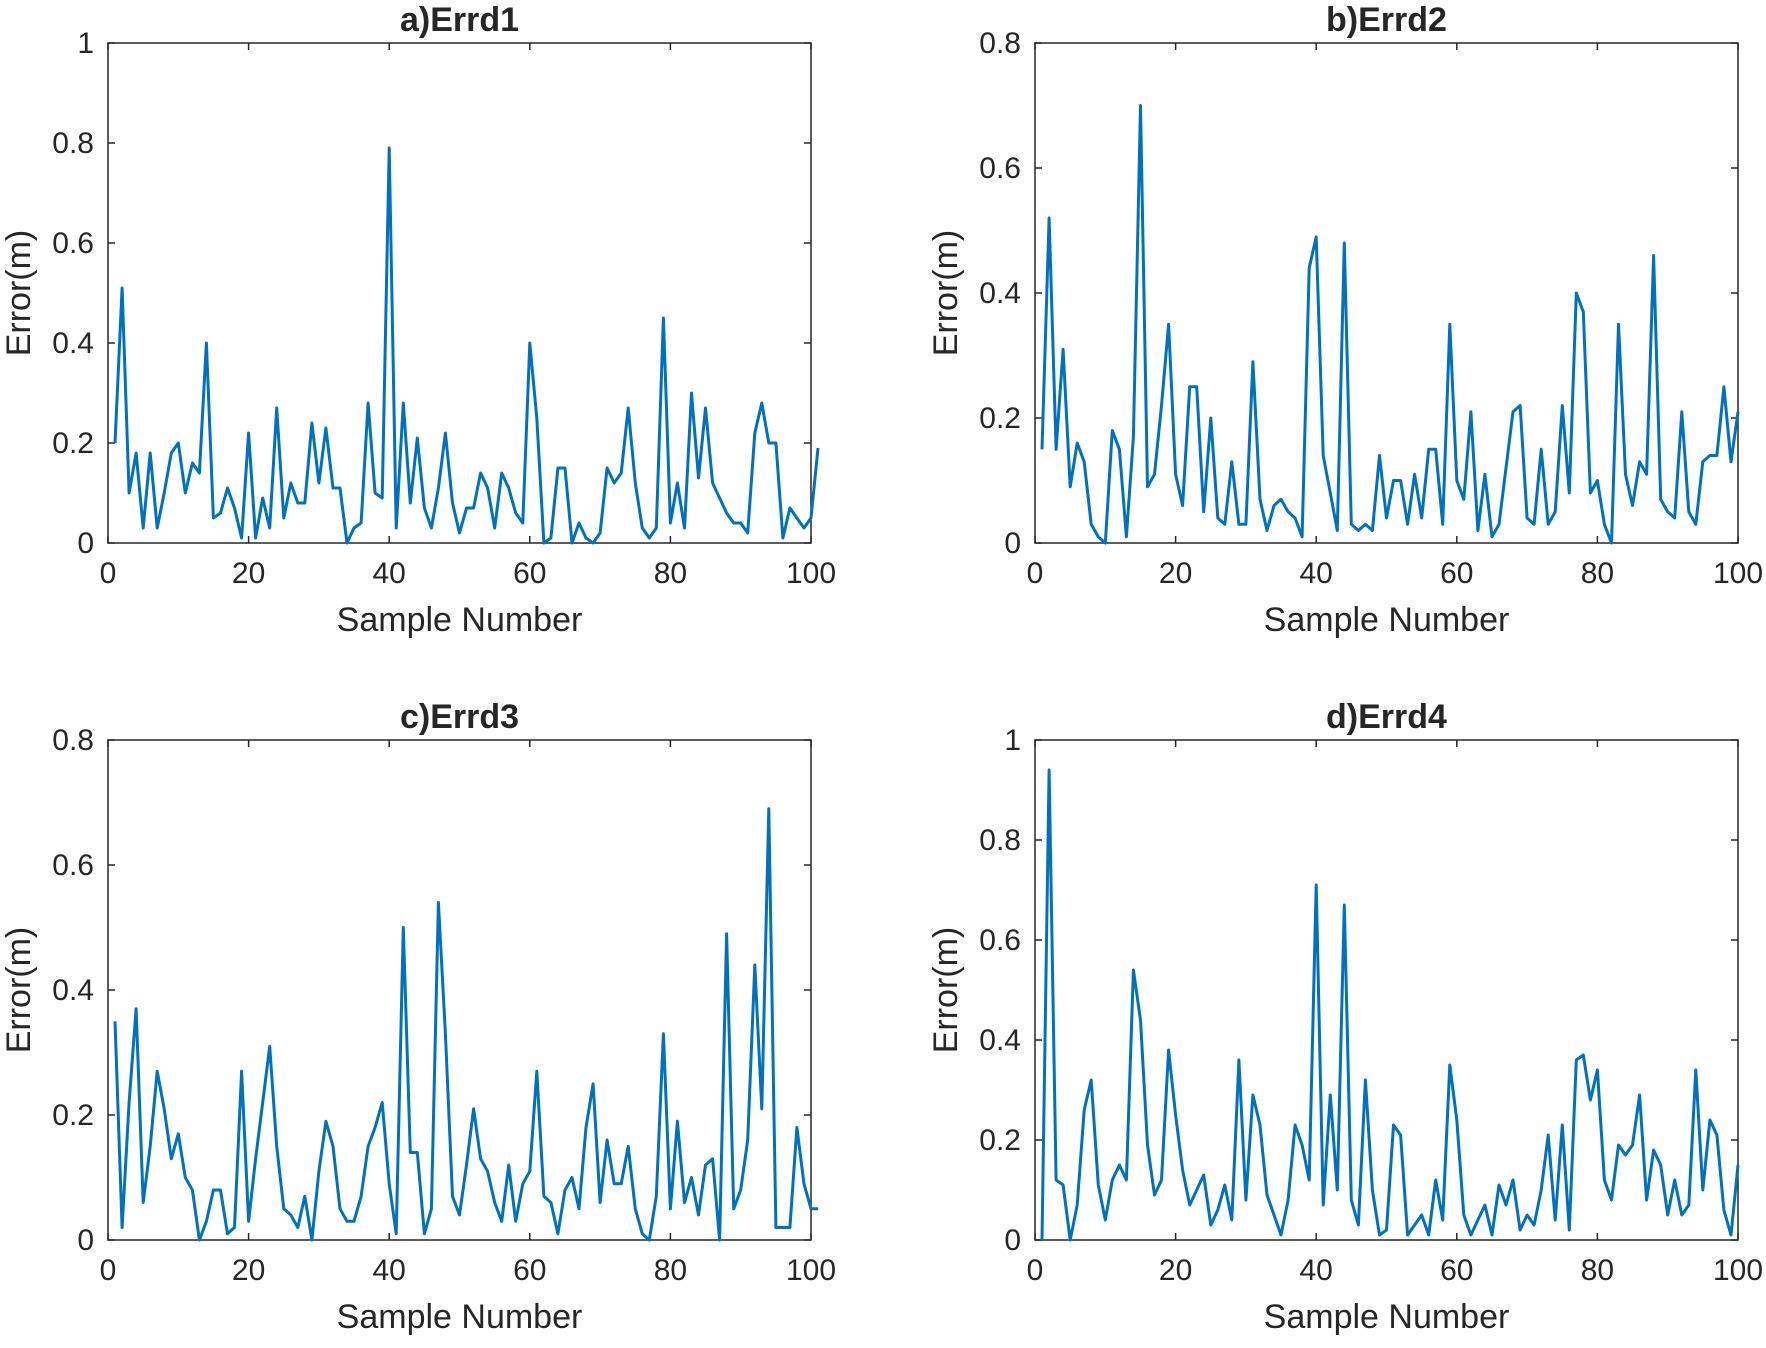 The image size is (1766, 1348). Describe the element at coordinates (1386, 717) in the screenshot. I see `chart-title: d)Errd4` at that location.